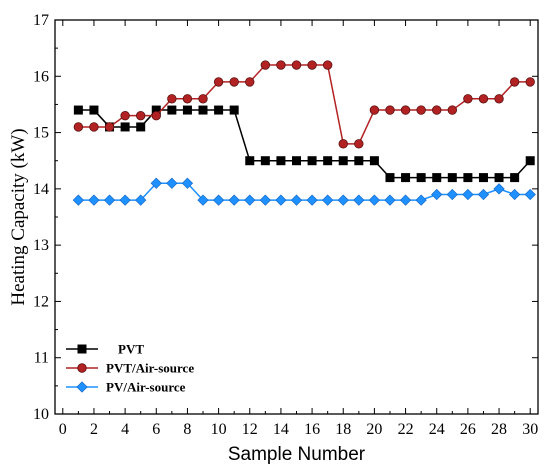  Describe the element at coordinates (530, 429) in the screenshot. I see `x-tick-label: 30` at that location.